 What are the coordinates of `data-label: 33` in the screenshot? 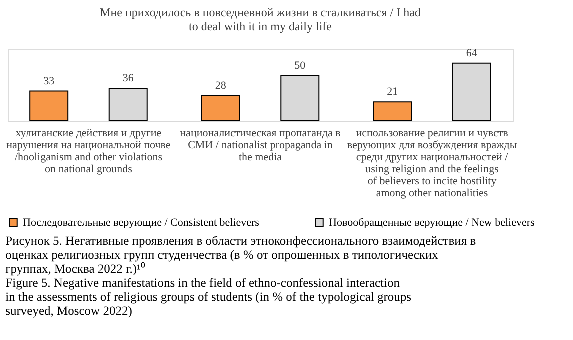 It's located at (50, 81).